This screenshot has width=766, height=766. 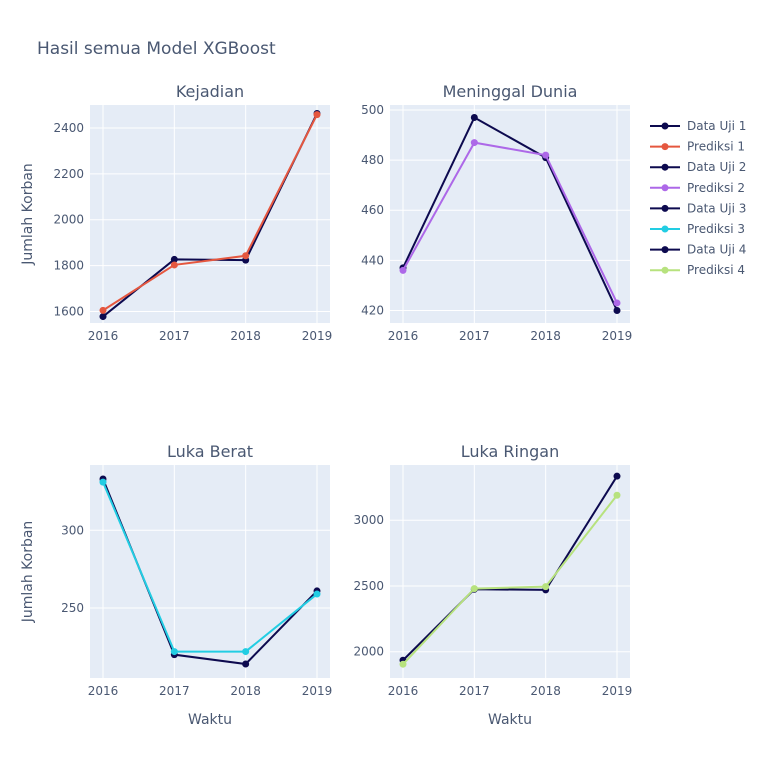 What do you see at coordinates (372, 310) in the screenshot?
I see `y-tick-label: 420` at bounding box center [372, 310].